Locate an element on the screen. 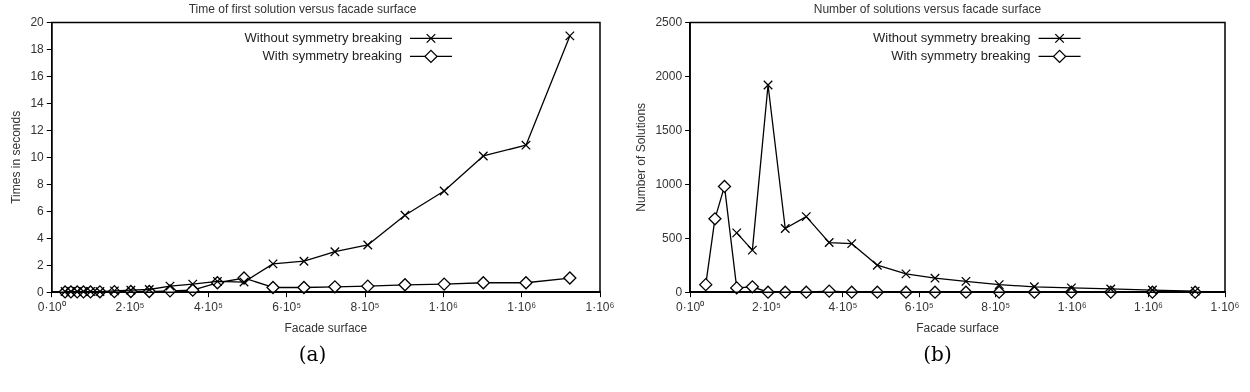 The height and width of the screenshot is (392, 1250). y-tick-label: 16 is located at coordinates (37, 75).